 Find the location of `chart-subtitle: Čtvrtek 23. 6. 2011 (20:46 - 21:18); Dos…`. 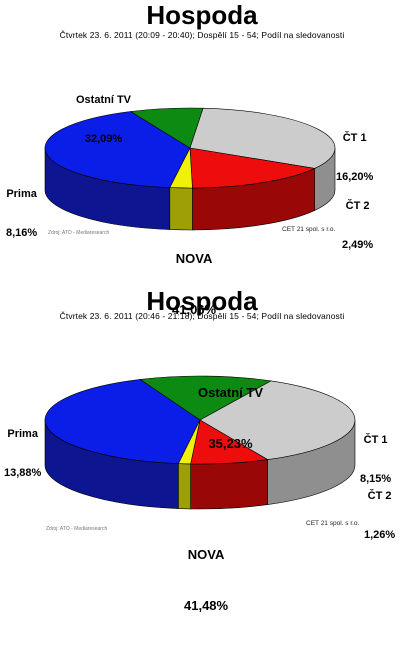

chart-subtitle: Čtvrtek 23. 6. 2011 (20:46 - 21:18); Dos… is located at coordinates (202, 316).